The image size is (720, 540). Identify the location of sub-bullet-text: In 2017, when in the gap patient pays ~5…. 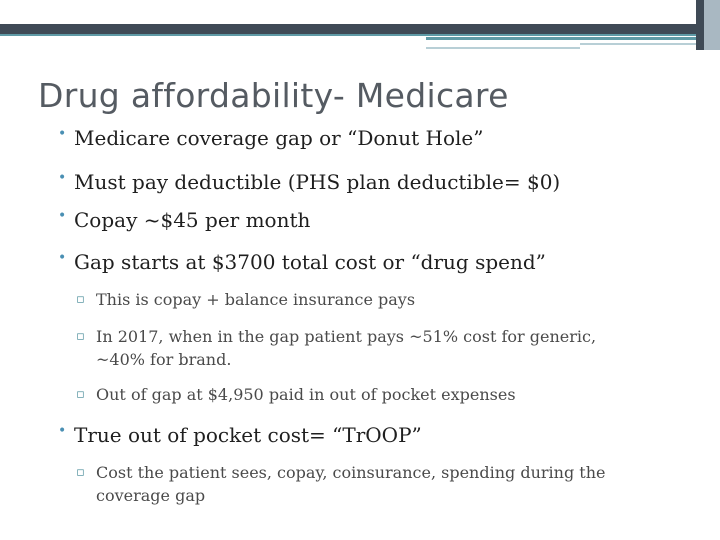
(346, 348).